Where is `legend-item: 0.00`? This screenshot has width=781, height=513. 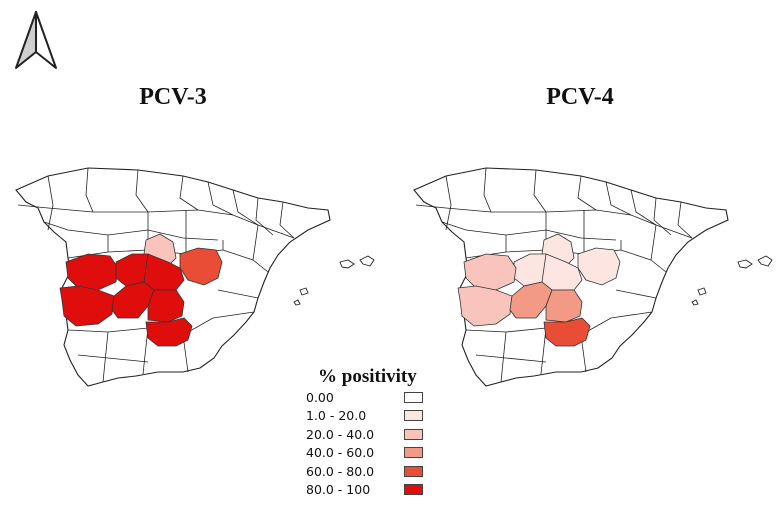
legend-item: 0.00 is located at coordinates (371, 398).